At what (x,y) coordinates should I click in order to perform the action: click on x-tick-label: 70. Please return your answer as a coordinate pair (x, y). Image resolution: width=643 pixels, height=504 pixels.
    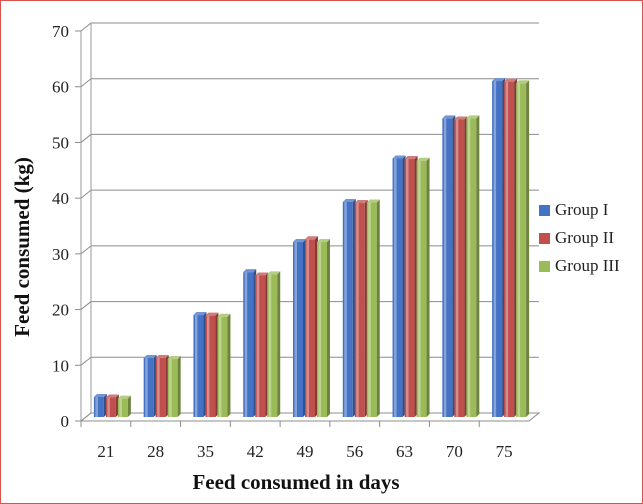
    Looking at the image, I should click on (454, 451).